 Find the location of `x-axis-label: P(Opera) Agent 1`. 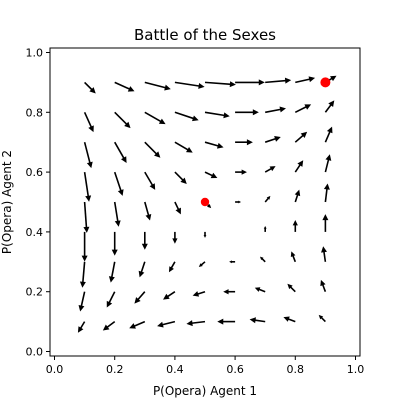

x-axis-label: P(Opera) Agent 1 is located at coordinates (205, 391).